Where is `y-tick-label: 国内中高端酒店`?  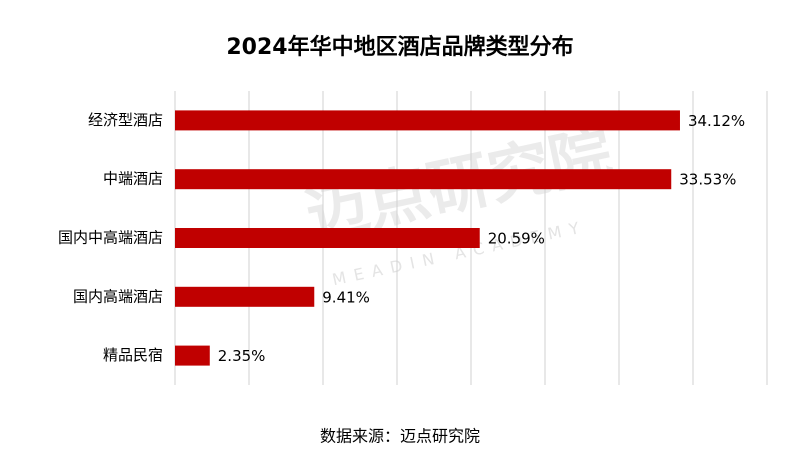
y-tick-label: 国内中高端酒店 is located at coordinates (110, 238).